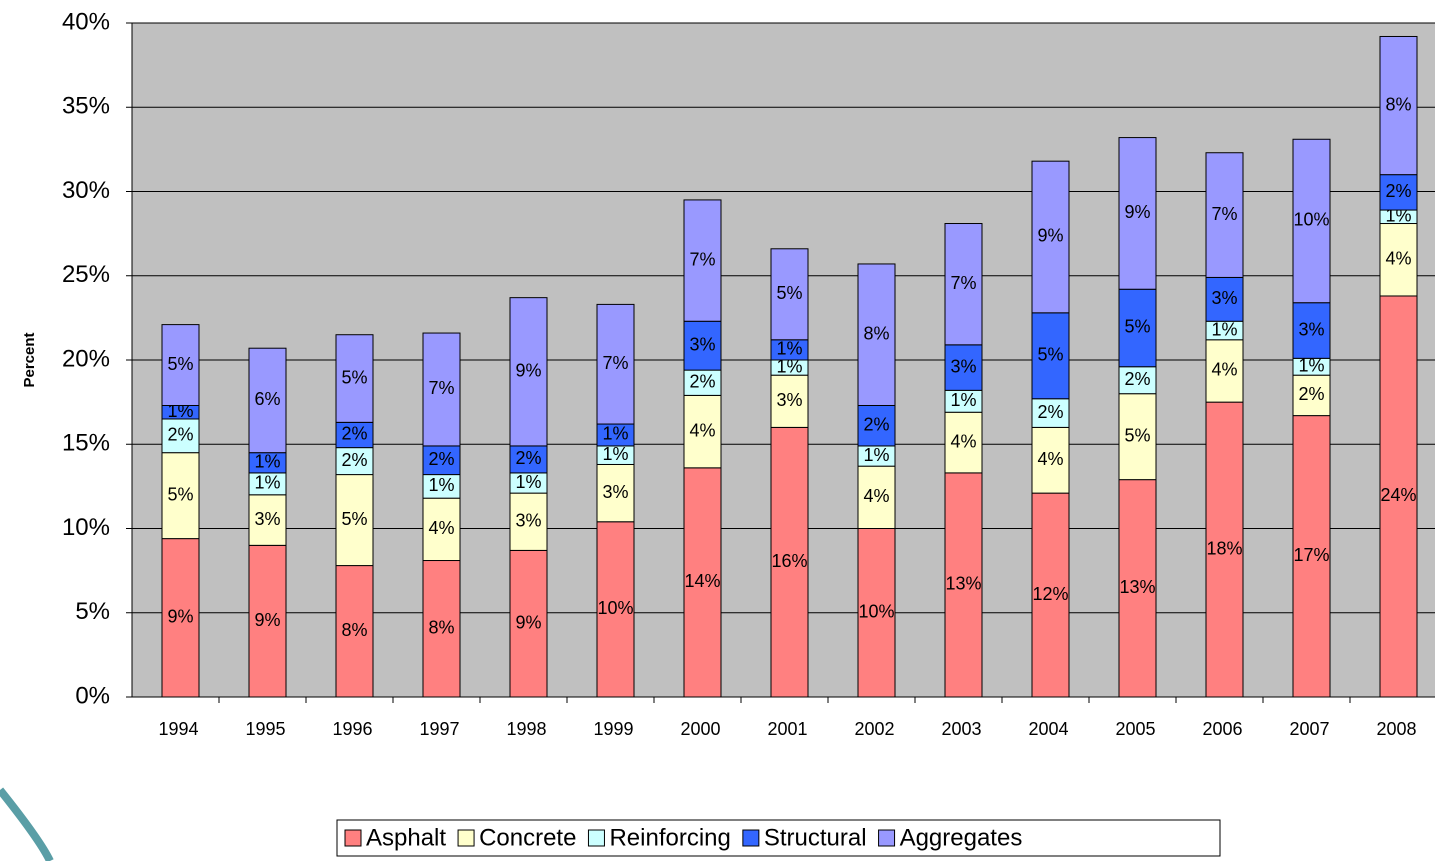  What do you see at coordinates (789, 561) in the screenshot?
I see `data-label: 16%` at bounding box center [789, 561].